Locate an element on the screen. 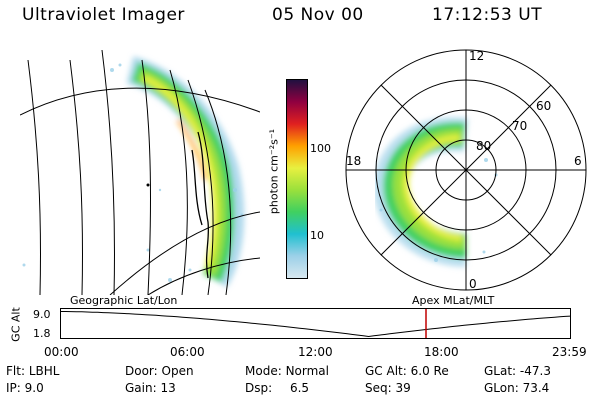  polar-aurora-oval is located at coordinates (421, 192).